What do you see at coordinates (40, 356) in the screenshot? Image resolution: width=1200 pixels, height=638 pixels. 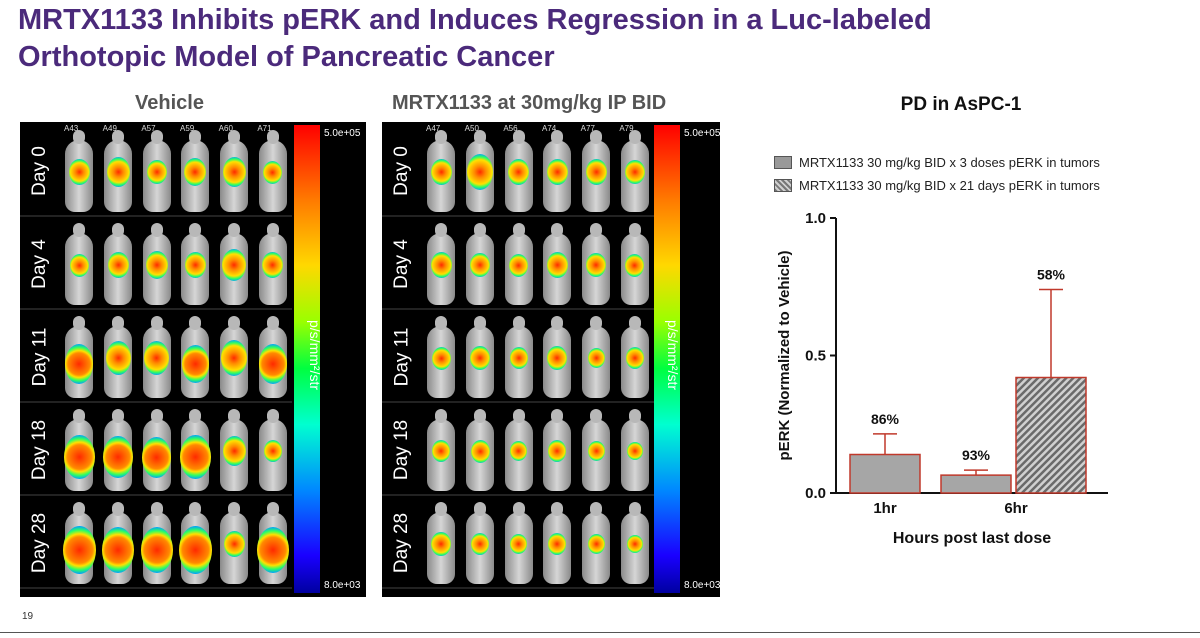 I see `day-label: Day 11` at bounding box center [40, 356].